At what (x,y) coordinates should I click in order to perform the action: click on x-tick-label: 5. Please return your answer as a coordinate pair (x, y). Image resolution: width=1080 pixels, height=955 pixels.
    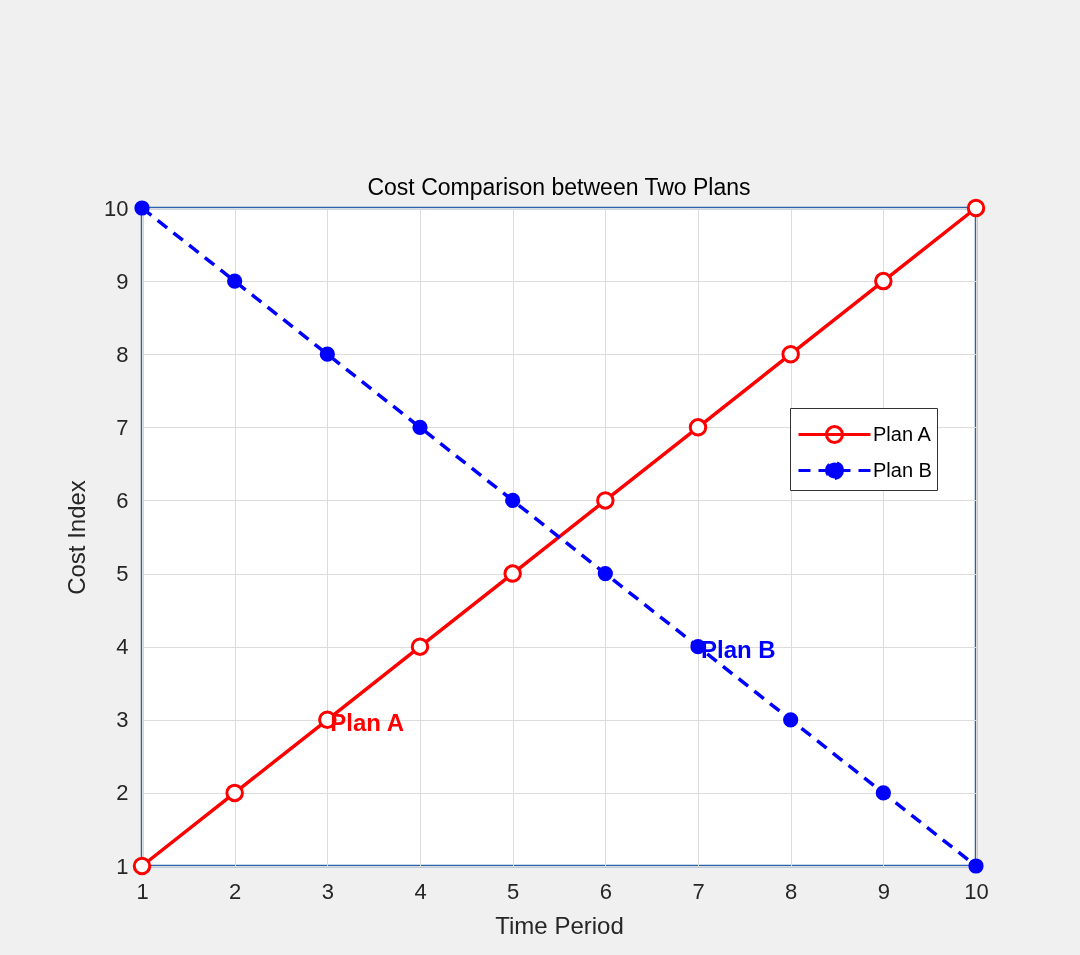
    Looking at the image, I should click on (513, 891).